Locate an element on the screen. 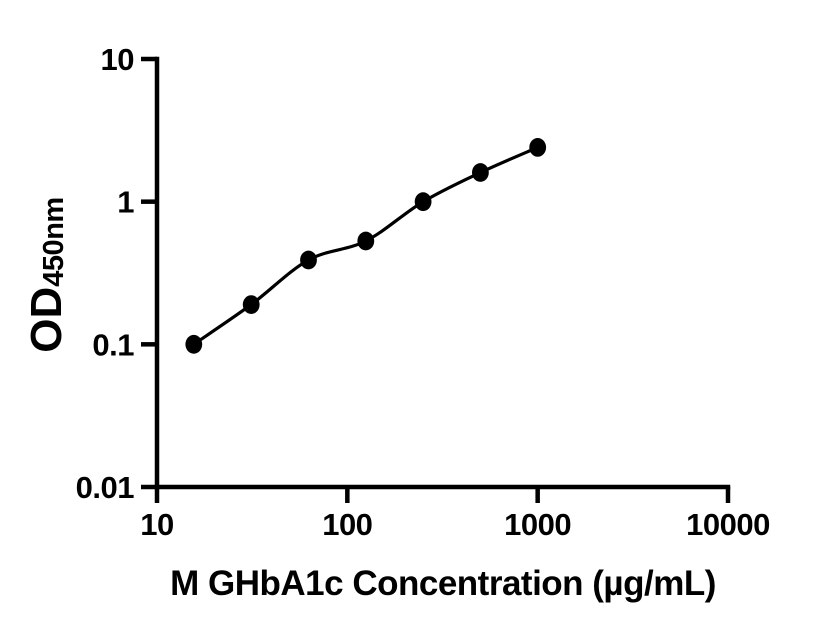  y-axis-title-subscript: 450nm is located at coordinates (54, 242).